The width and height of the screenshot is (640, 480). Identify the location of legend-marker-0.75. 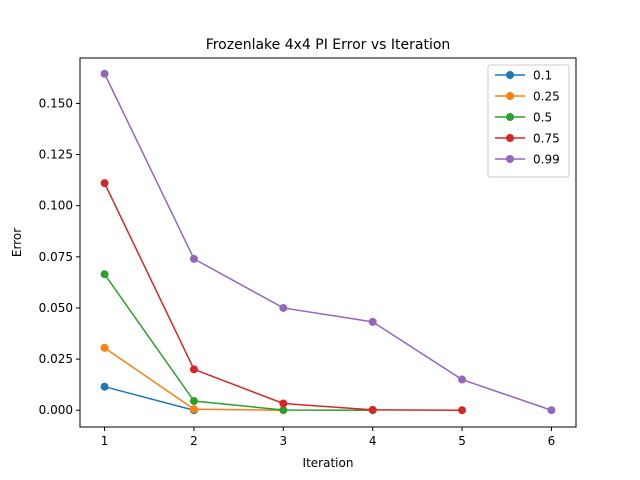
(510, 138).